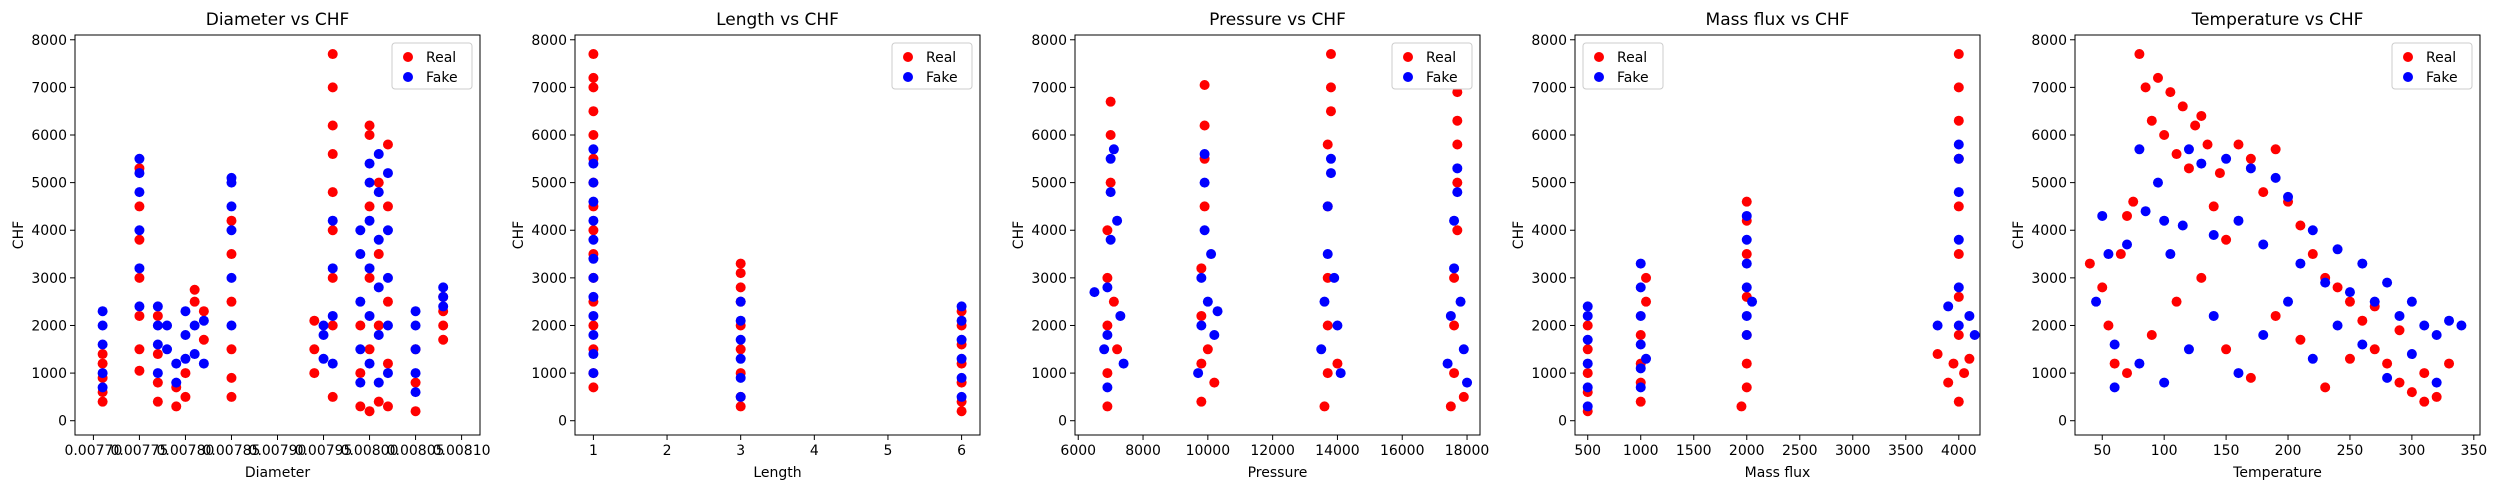 This screenshot has width=2500, height=500. I want to click on y-axis-label: CHF, so click(19, 235).